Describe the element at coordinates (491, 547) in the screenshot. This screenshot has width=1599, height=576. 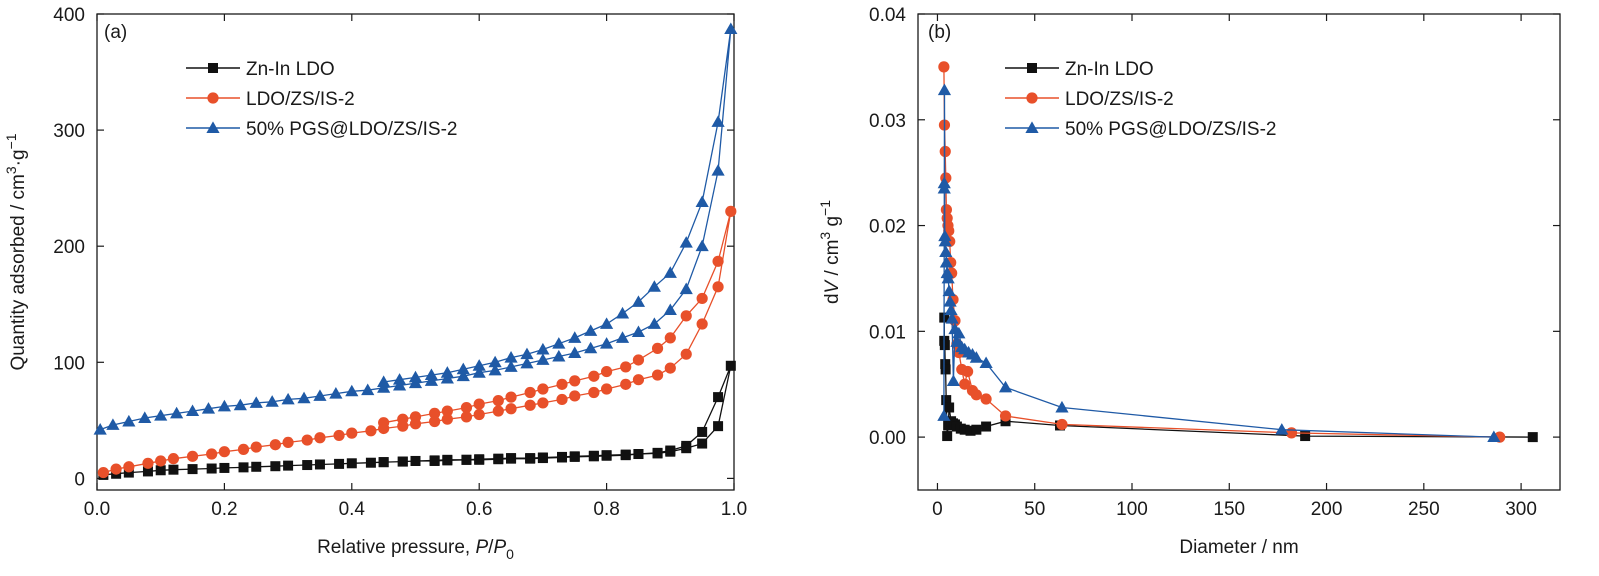
I see `x-axis-title-sep: /` at that location.